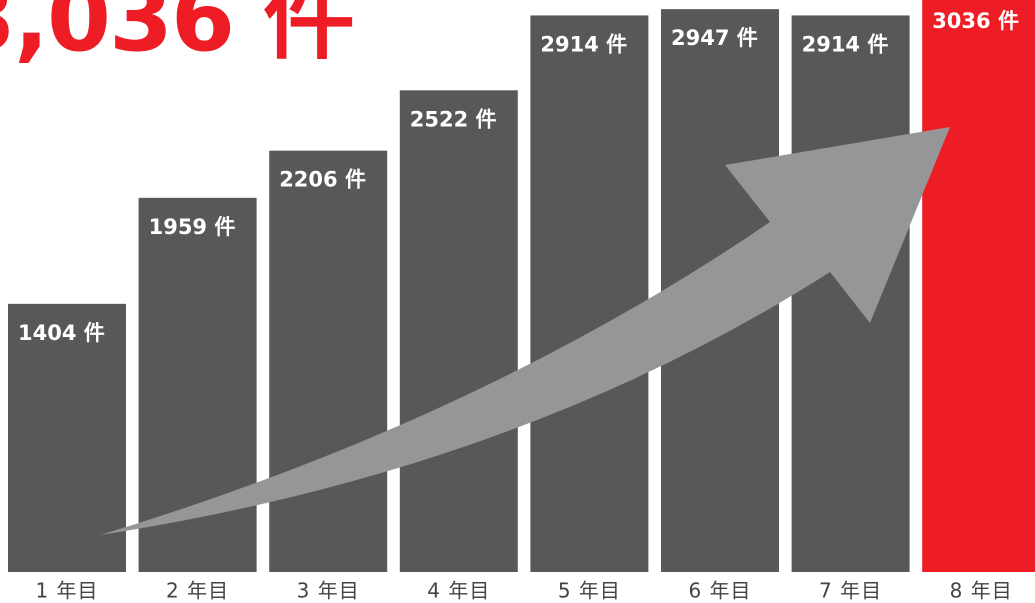 The image size is (1035, 603). What do you see at coordinates (453, 119) in the screenshot?
I see `value-label: 2522 件` at bounding box center [453, 119].